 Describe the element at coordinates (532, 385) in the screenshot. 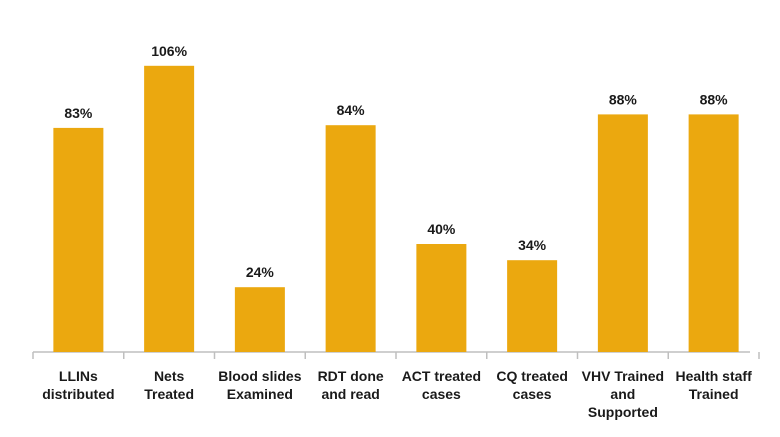

I see `category-label: CQ treated cases` at that location.